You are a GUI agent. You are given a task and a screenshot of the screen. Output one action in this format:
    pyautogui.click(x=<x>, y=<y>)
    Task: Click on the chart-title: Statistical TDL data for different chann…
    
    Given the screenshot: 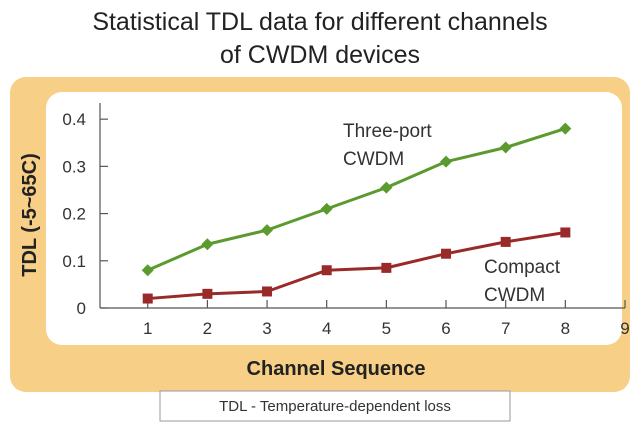 What is the action you would take?
    pyautogui.click(x=319, y=38)
    